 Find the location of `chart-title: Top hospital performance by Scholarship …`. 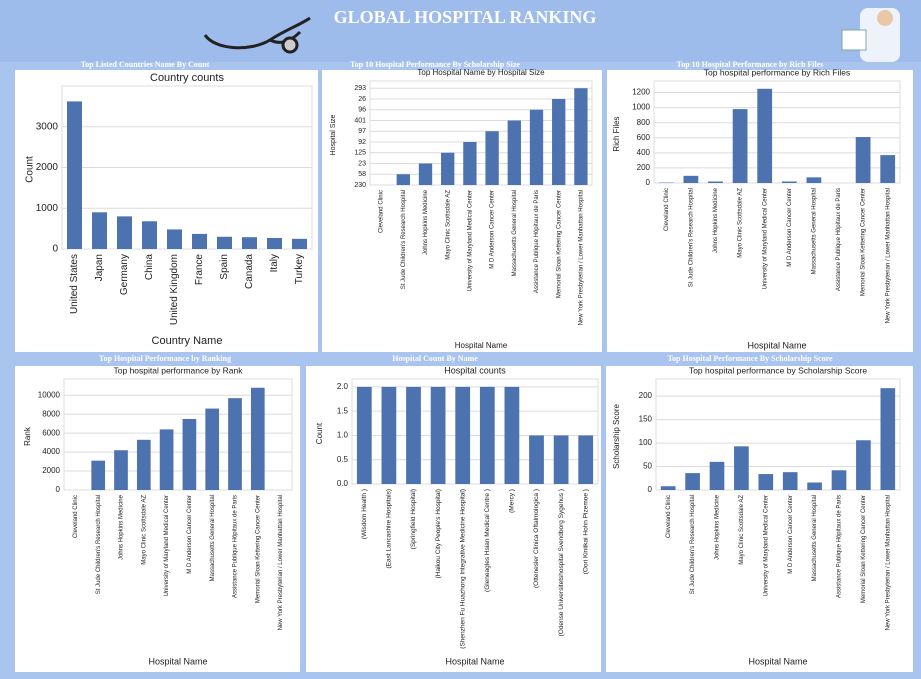

chart-title: Top hospital performance by Scholarship … is located at coordinates (778, 370).